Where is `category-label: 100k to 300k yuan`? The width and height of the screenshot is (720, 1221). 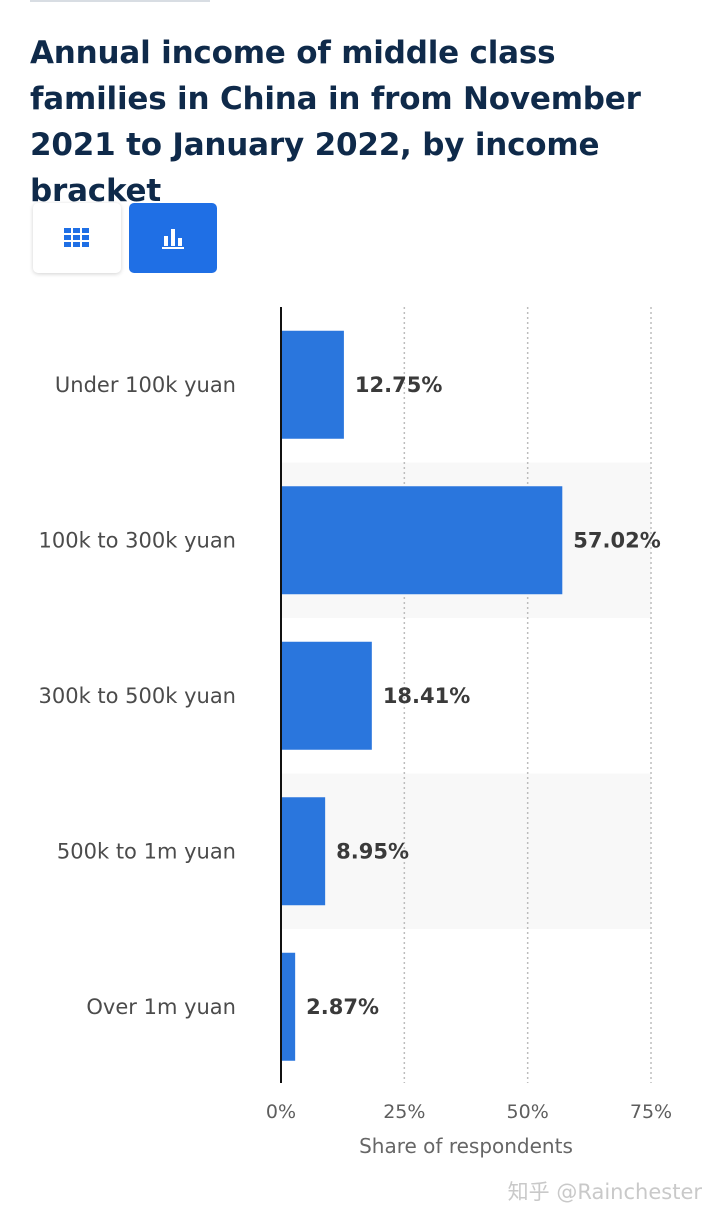
category-label: 100k to 300k yuan is located at coordinates (137, 540).